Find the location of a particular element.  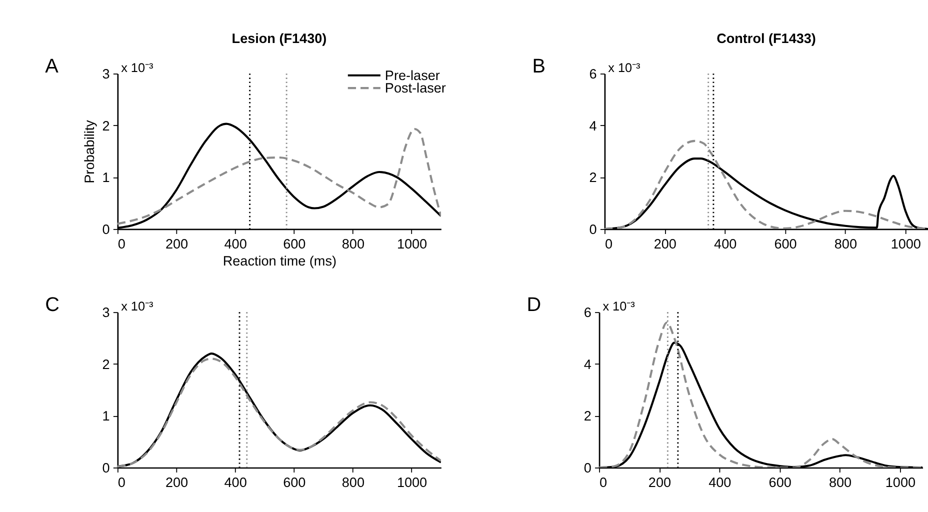

text: C is located at coordinates (52, 305).